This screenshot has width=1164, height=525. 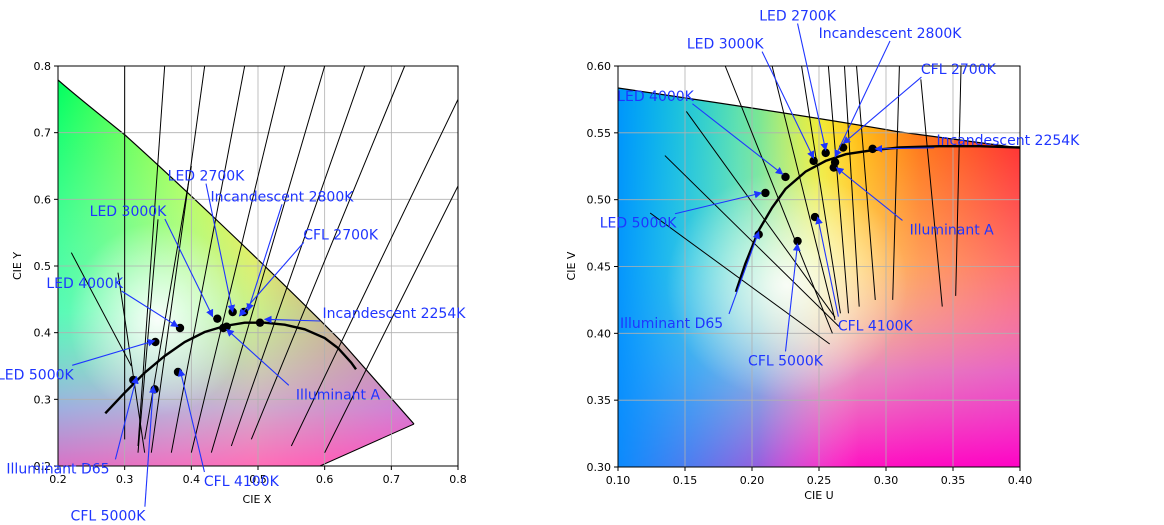 What do you see at coordinates (952, 230) in the screenshot?
I see `uv-annotation-label: Illuminant A` at bounding box center [952, 230].